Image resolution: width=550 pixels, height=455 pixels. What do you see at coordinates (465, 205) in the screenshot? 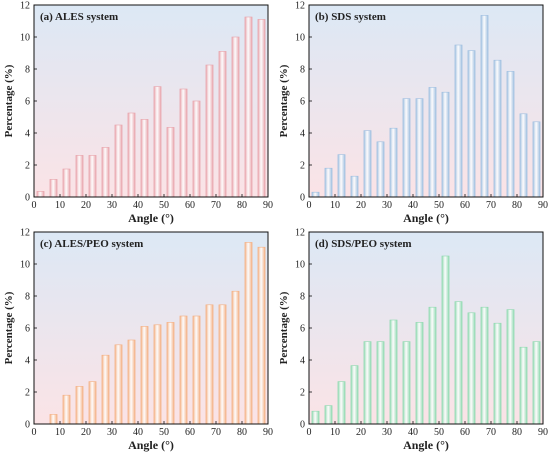
I see `xtick-label-b-6: 60` at bounding box center [465, 205].